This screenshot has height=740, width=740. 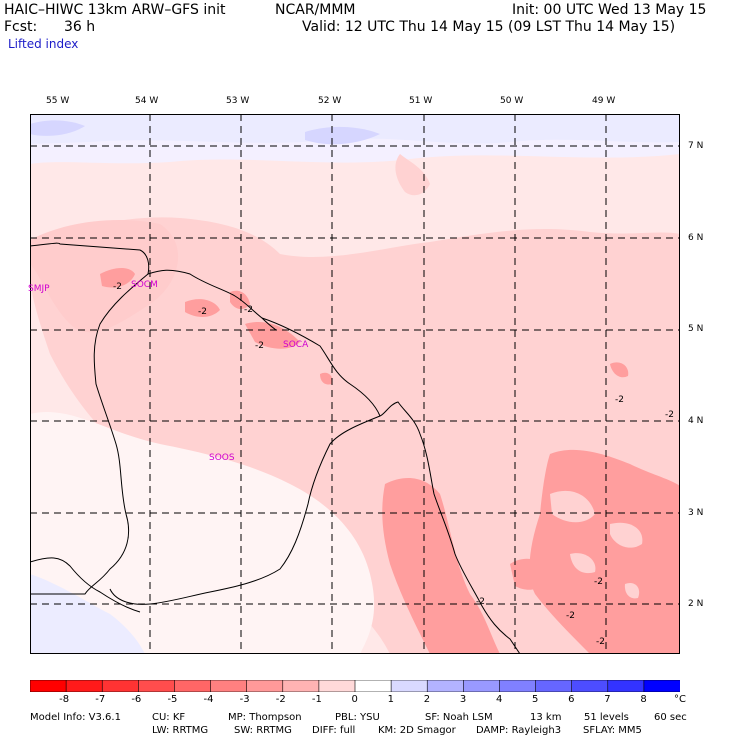 What do you see at coordinates (144, 285) in the screenshot?
I see `station-label: SOCM` at bounding box center [144, 285].